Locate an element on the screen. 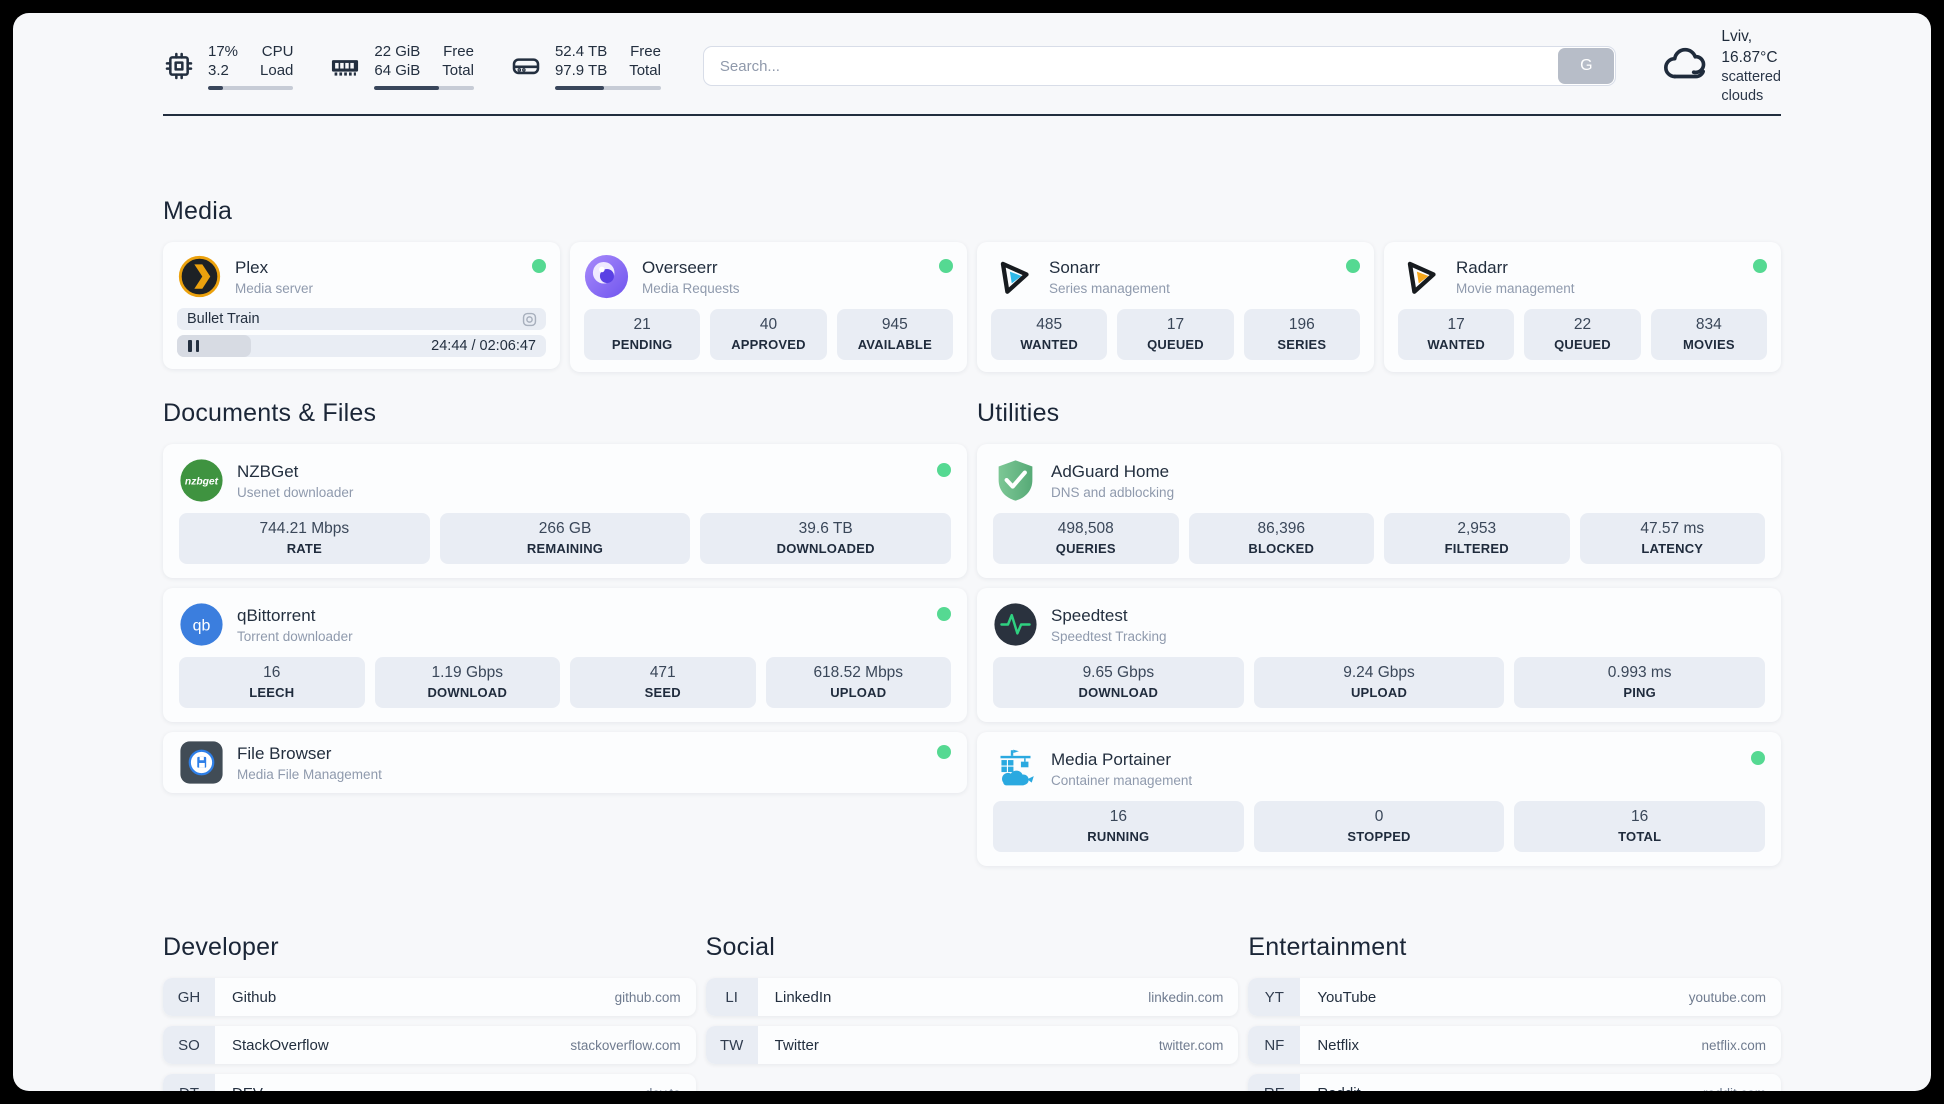 The width and height of the screenshot is (1944, 1104). stat-row: 16 RUNNING 0 STOPPED 16 TOTAL is located at coordinates (1379, 826).